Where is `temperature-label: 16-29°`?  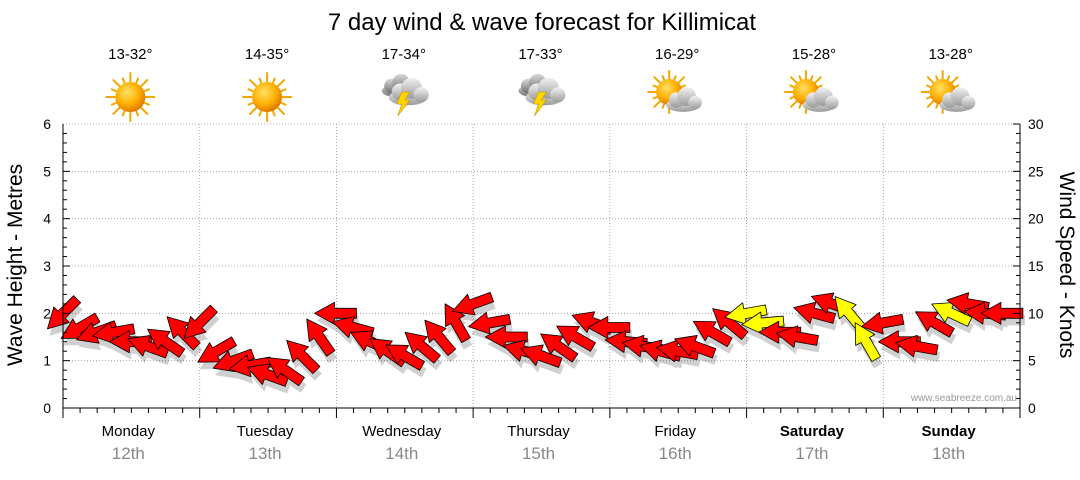
temperature-label: 16-29° is located at coordinates (677, 54).